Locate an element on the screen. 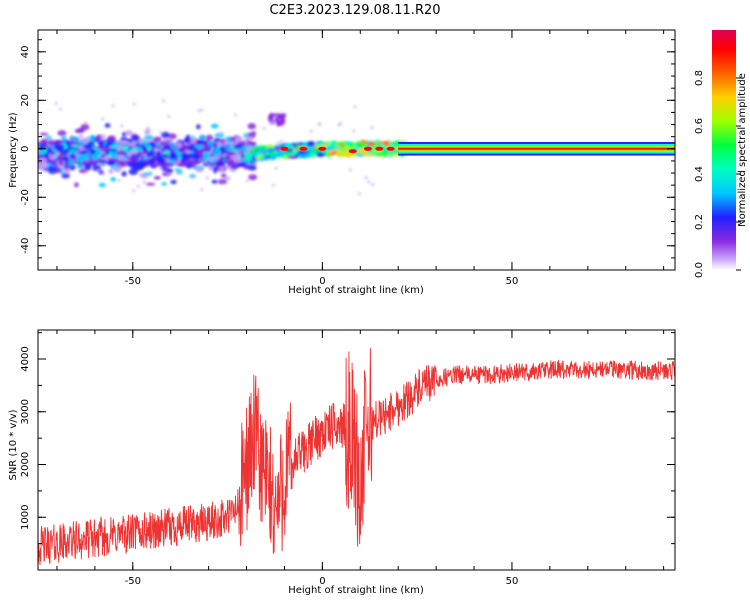 This screenshot has height=600, width=750. y-tick-label: 1000 is located at coordinates (25, 517).